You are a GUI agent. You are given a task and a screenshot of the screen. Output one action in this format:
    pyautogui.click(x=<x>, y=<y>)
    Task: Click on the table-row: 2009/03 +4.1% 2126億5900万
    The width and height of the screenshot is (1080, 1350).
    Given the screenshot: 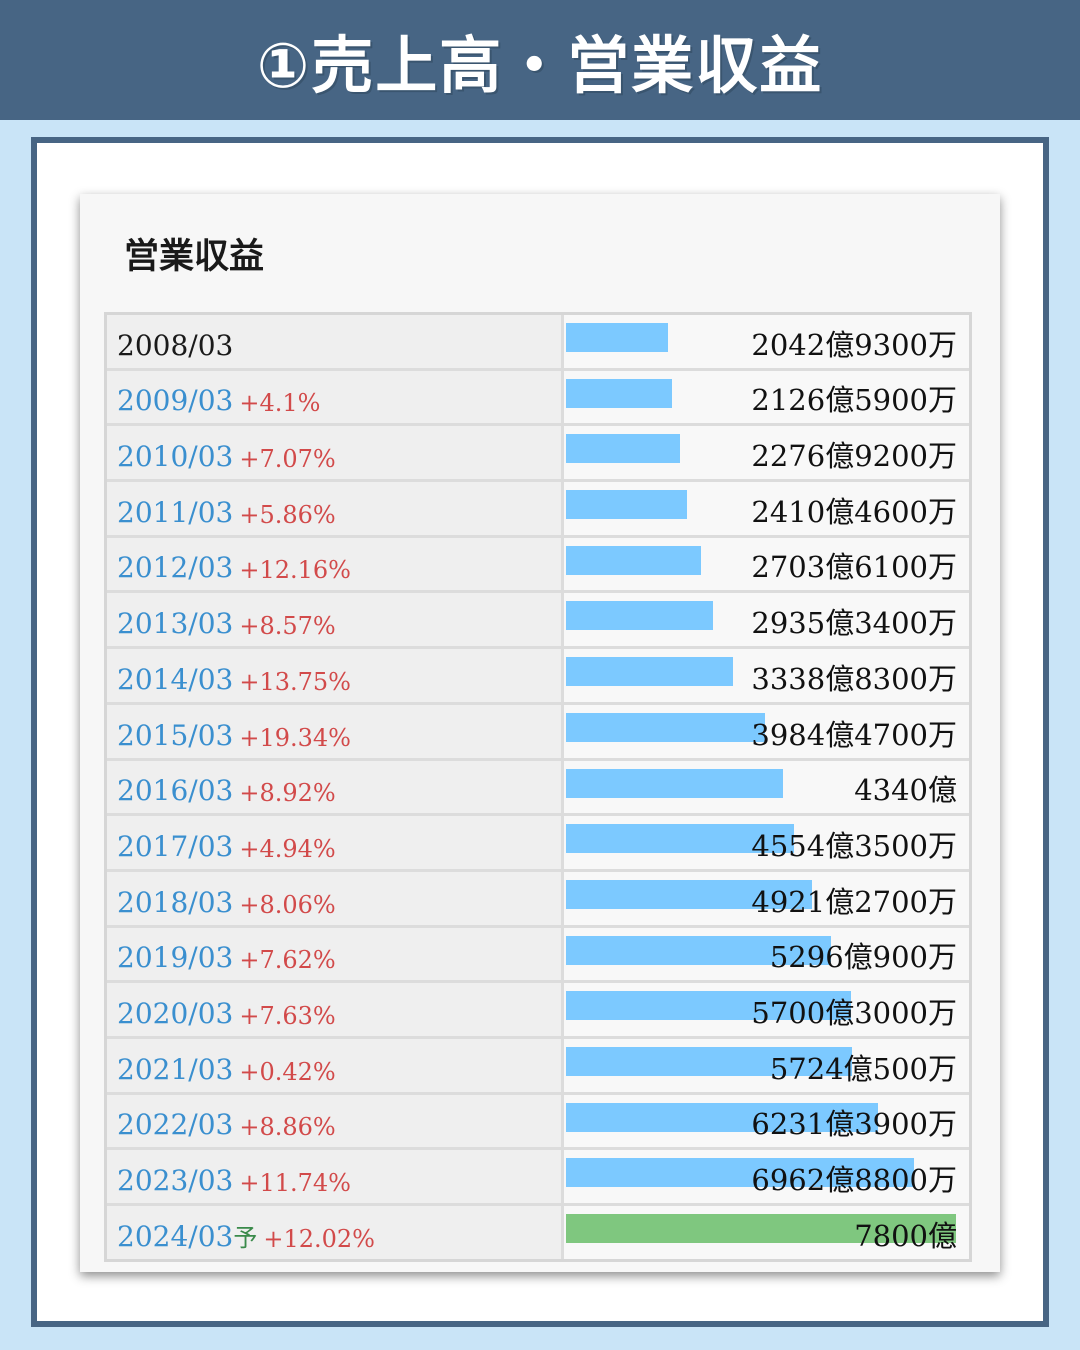 What is the action you would take?
    pyautogui.click(x=538, y=398)
    